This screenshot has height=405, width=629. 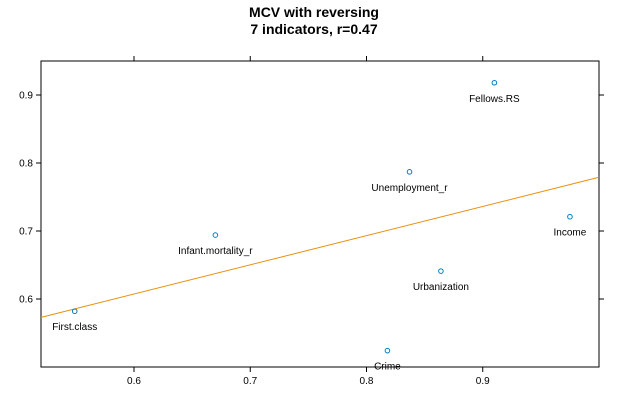 I want to click on x-tick-label: 0.7, so click(x=250, y=381).